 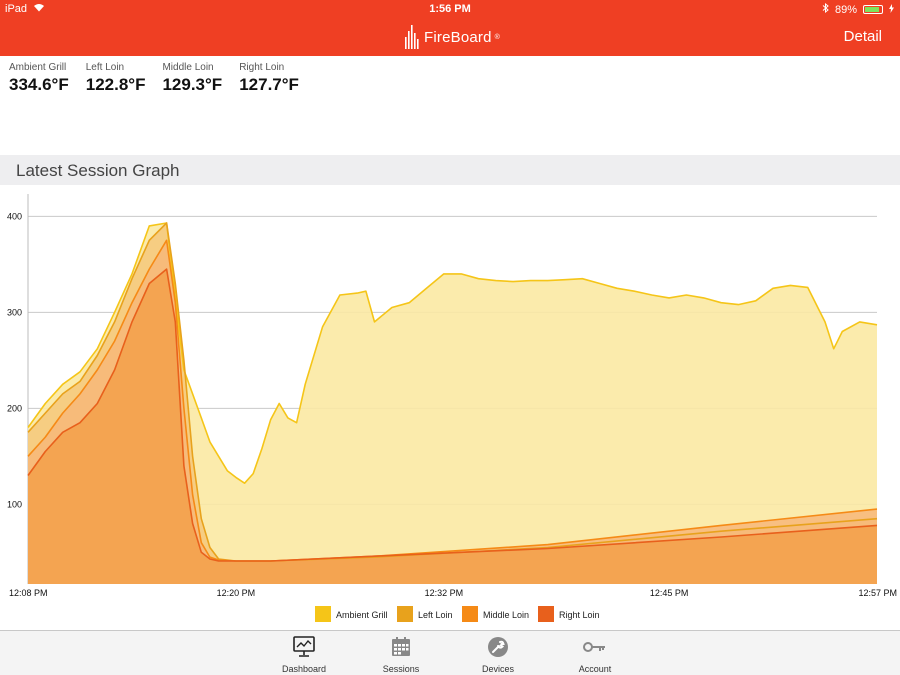 I want to click on x-tick-label: 12:45 PM, so click(x=669, y=593).